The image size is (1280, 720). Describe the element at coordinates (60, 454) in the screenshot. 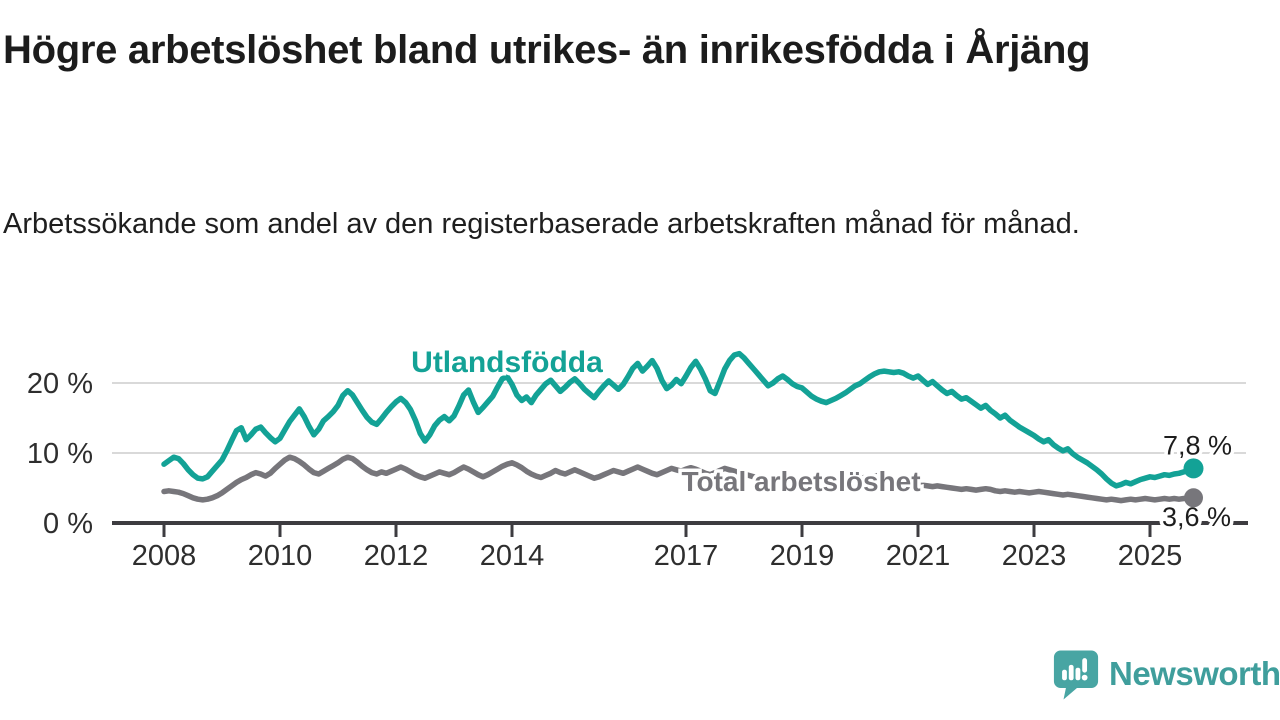

I see `y-axis-tick-label: 10 %` at that location.